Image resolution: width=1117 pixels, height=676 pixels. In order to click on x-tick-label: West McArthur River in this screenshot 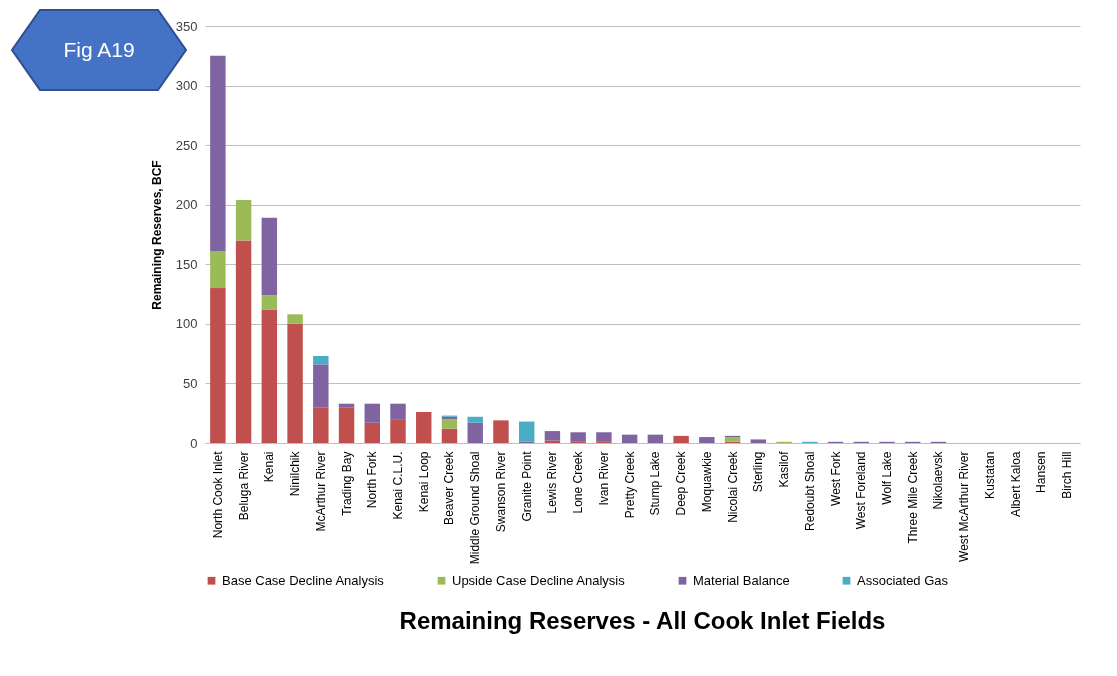, I will do `click(964, 506)`.